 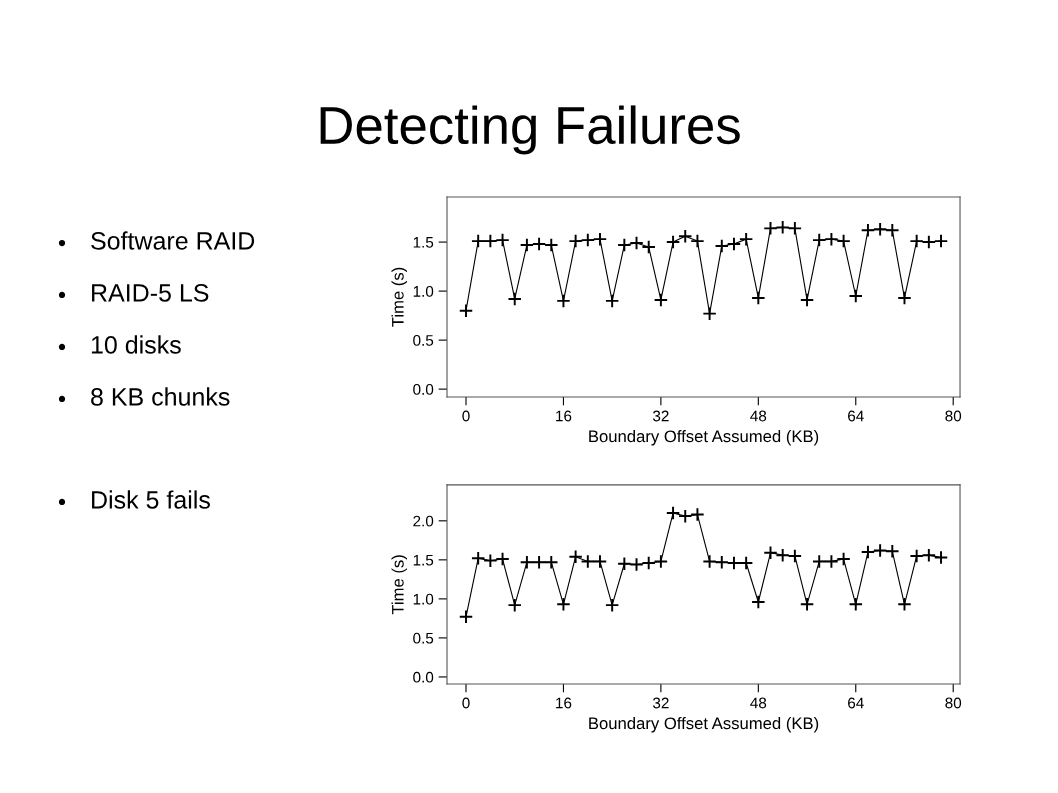 I want to click on text: 8 KB chunks, so click(x=160, y=396).